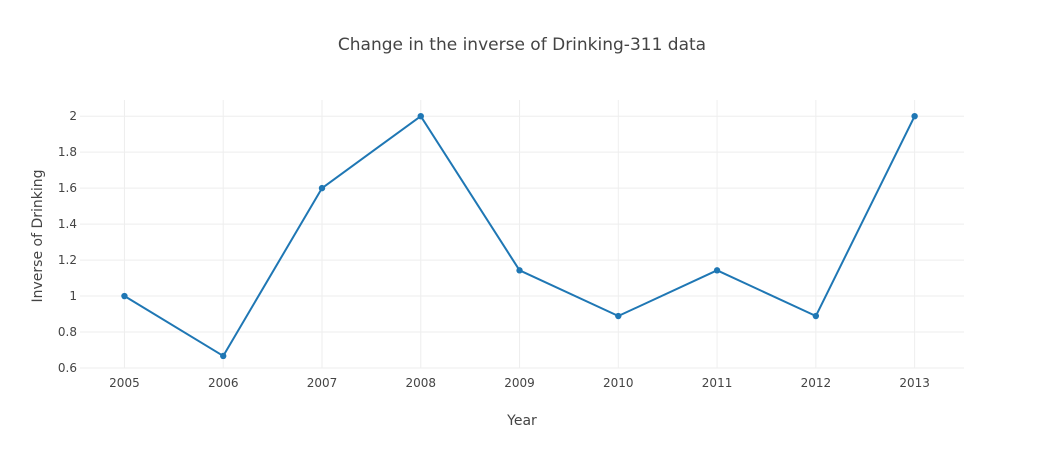  I want to click on x-tick-label: 2007, so click(322, 383).